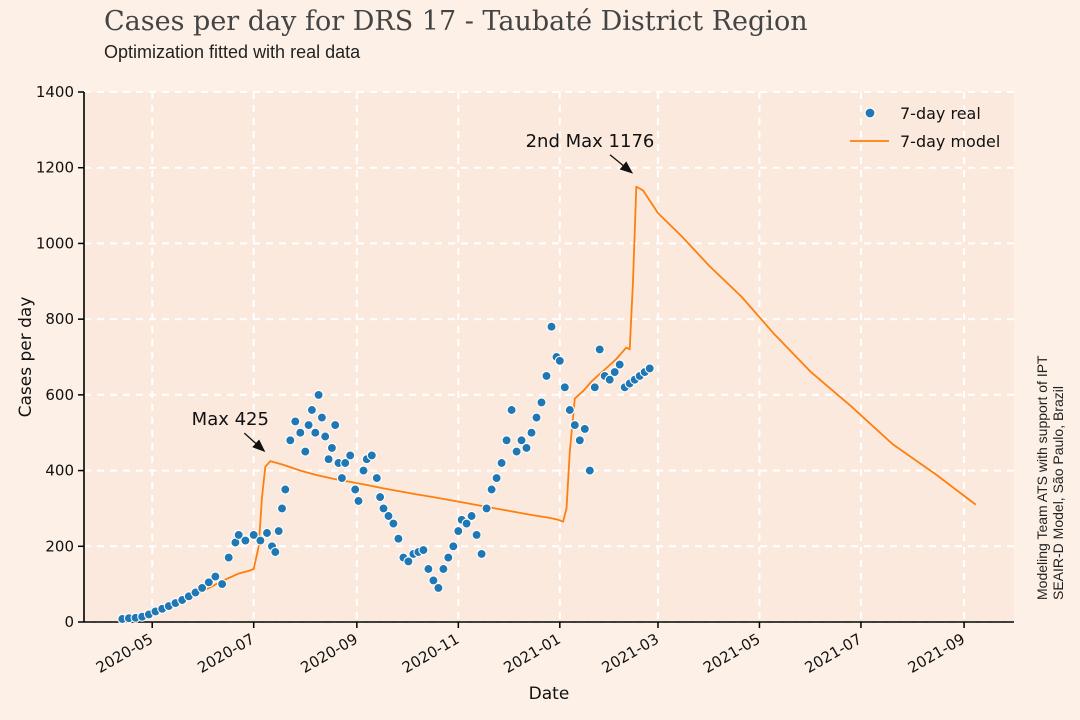 This screenshot has height=720, width=1080. I want to click on annotation-second-max-label: 2nd Max 1176, so click(590, 141).